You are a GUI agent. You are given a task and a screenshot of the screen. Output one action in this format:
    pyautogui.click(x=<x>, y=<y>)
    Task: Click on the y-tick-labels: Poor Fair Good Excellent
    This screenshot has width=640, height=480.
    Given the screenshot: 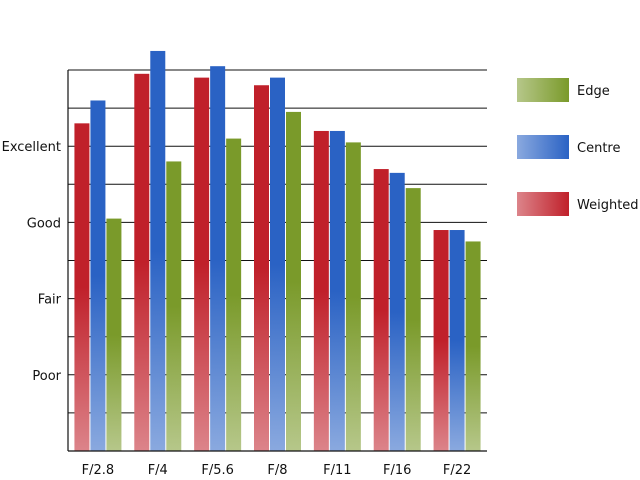 What is the action you would take?
    pyautogui.click(x=32, y=262)
    